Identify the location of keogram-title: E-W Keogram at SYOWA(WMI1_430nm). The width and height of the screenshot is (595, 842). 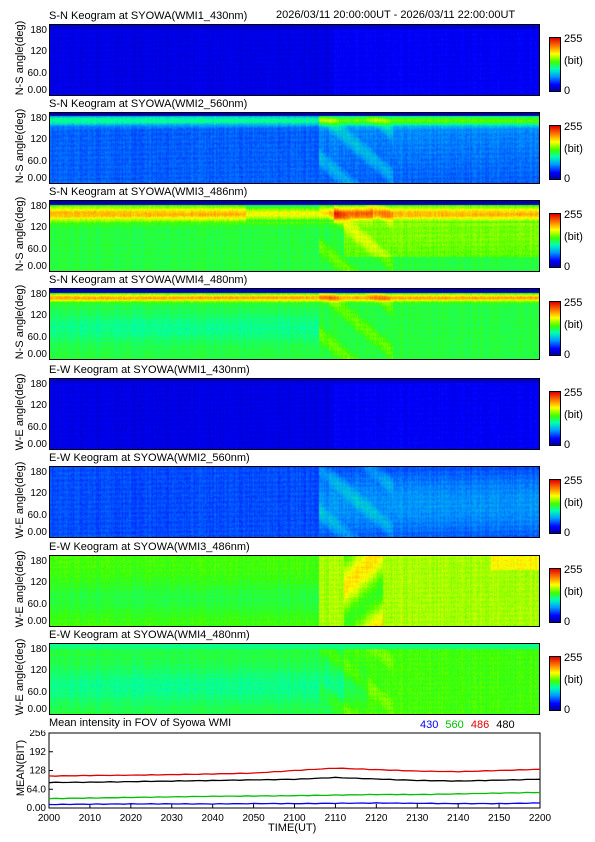
(149, 370).